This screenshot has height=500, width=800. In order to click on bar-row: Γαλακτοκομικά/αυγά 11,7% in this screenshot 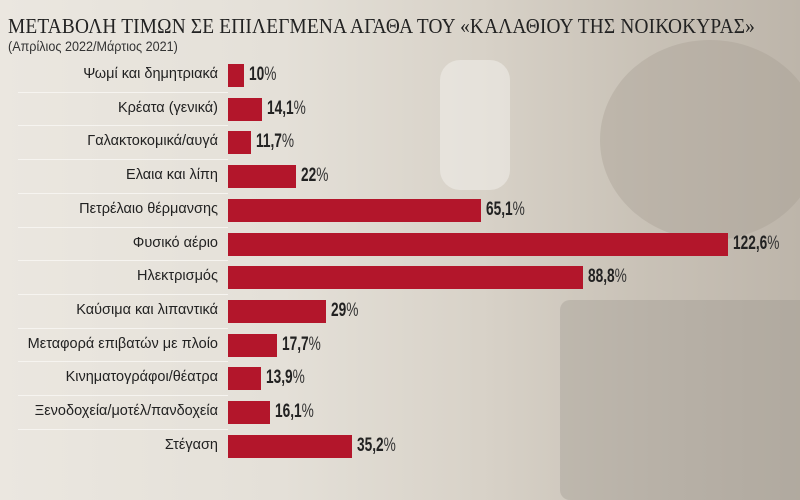, I will do `click(400, 142)`.